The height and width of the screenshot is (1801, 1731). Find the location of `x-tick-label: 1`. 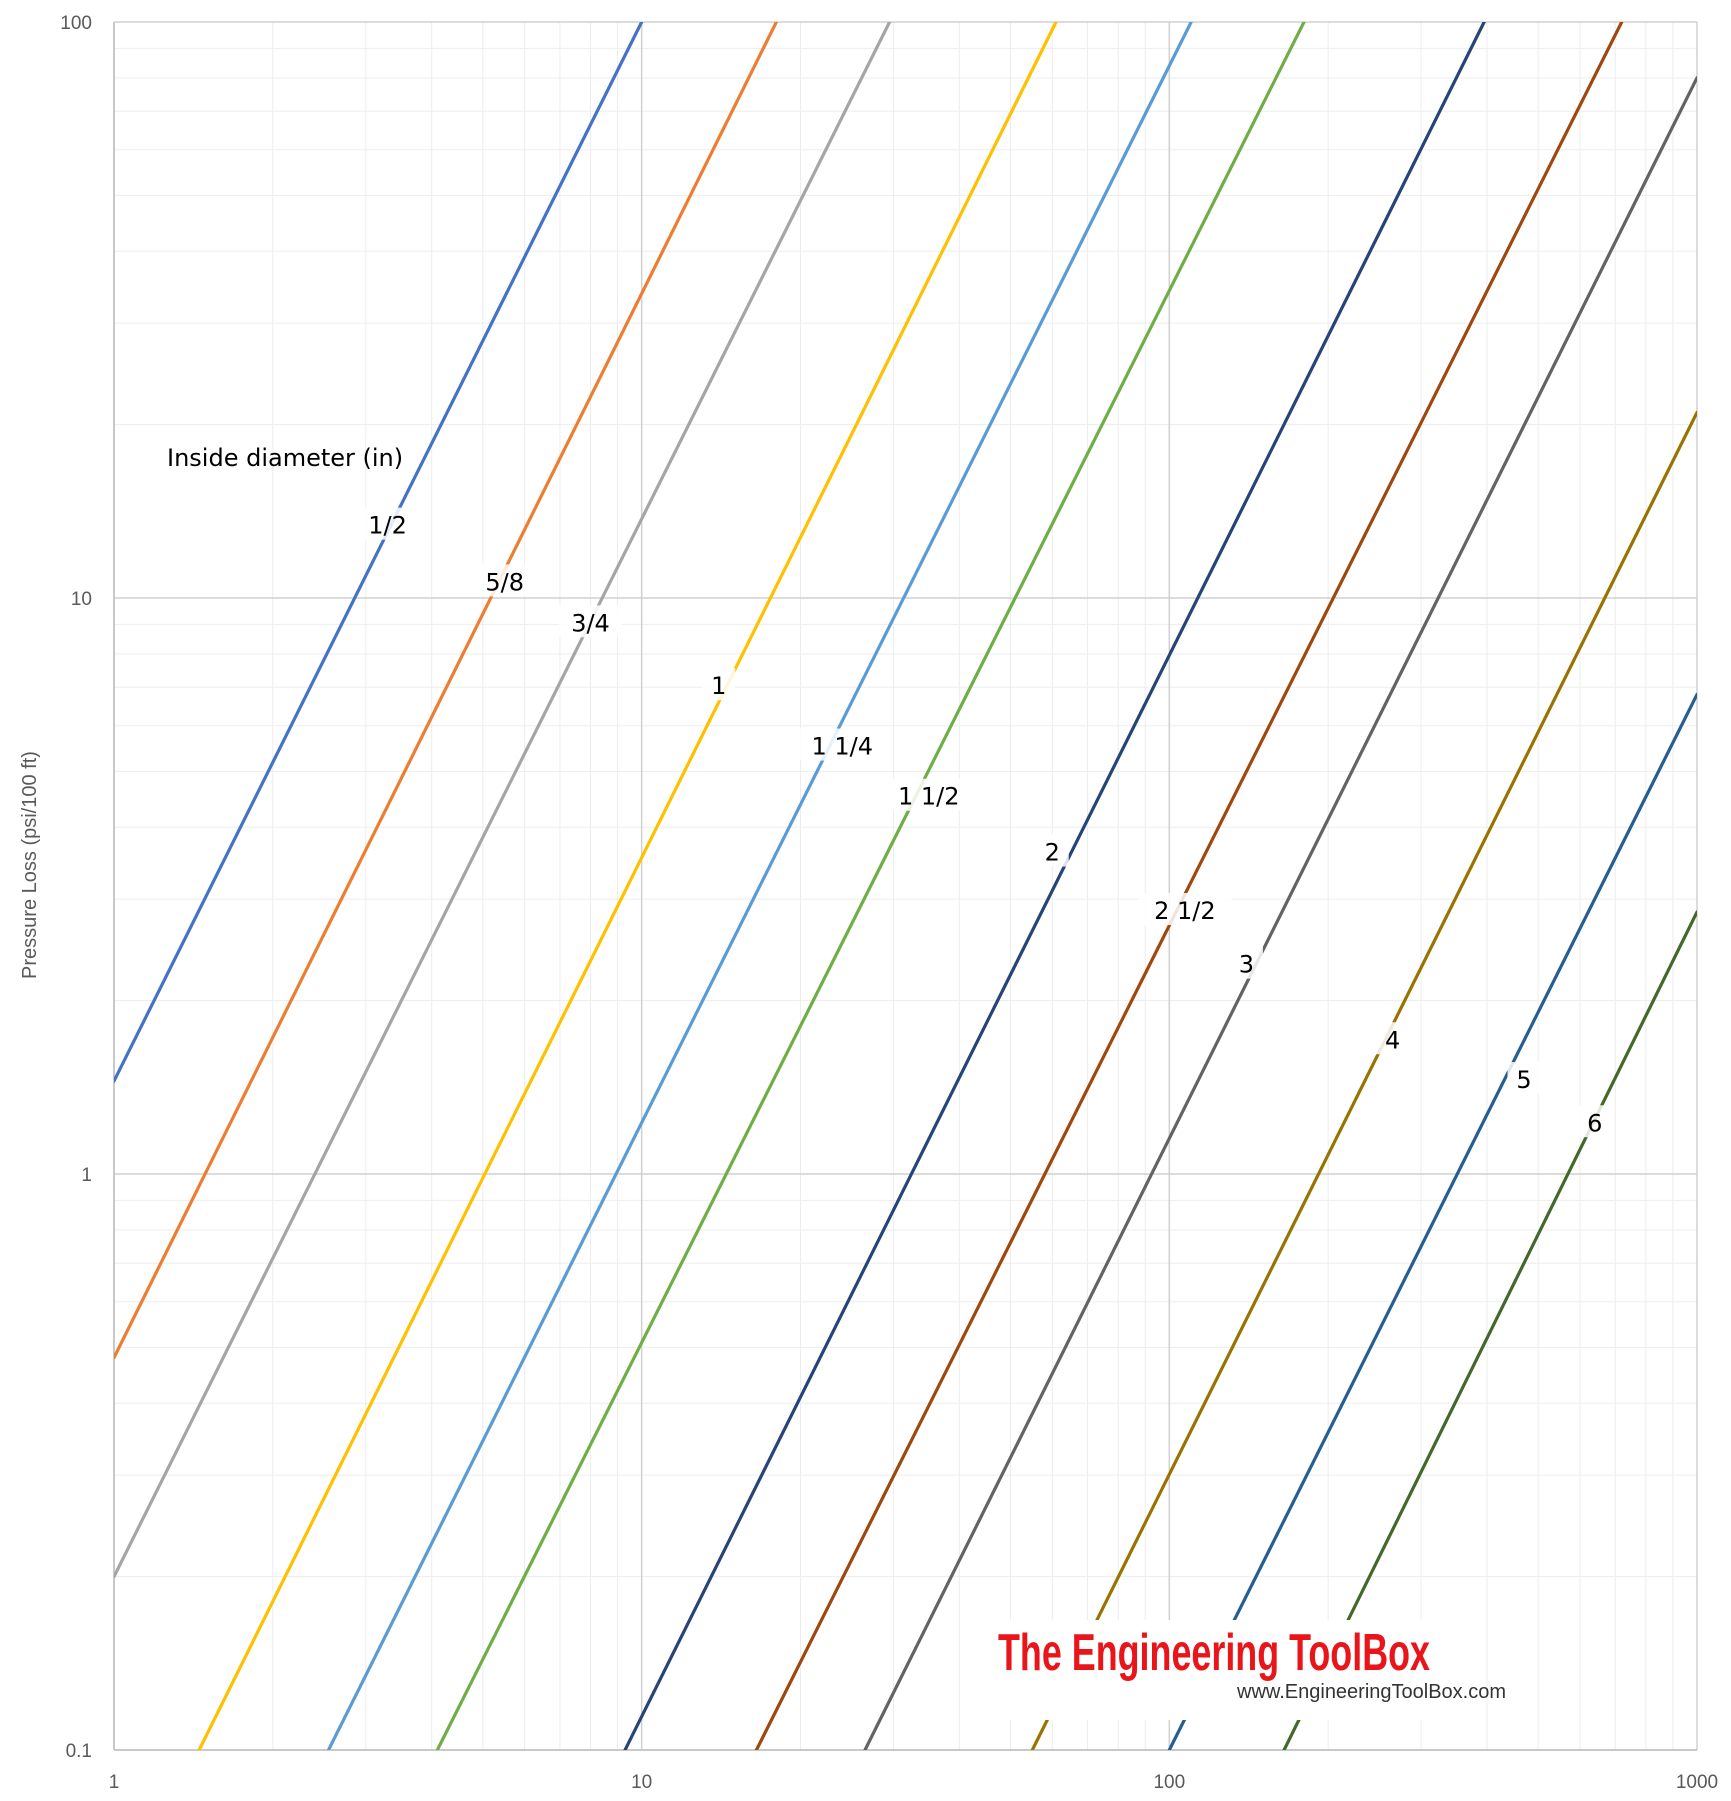

x-tick-label: 1 is located at coordinates (114, 1782).